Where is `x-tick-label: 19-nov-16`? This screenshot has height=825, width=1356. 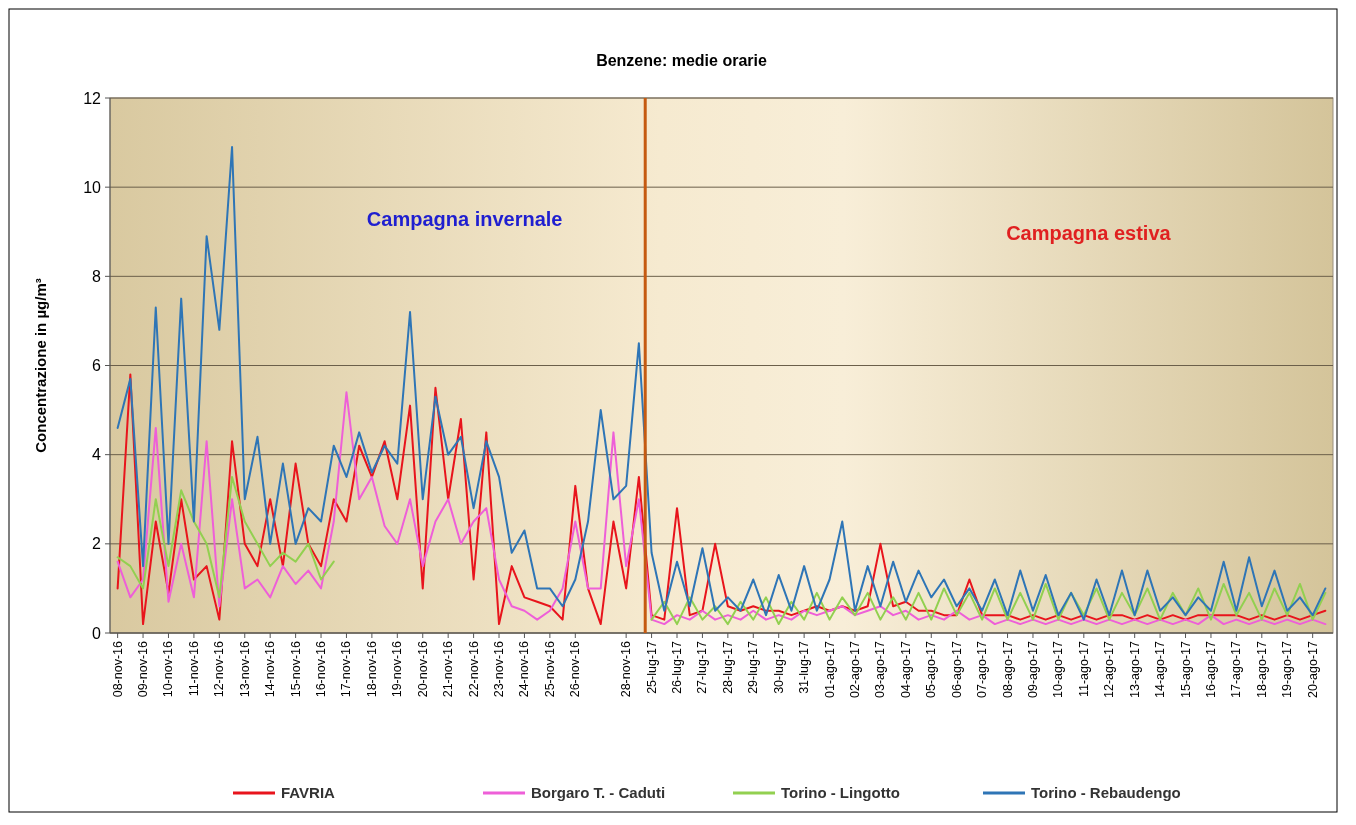 x-tick-label: 19-nov-16 is located at coordinates (397, 669).